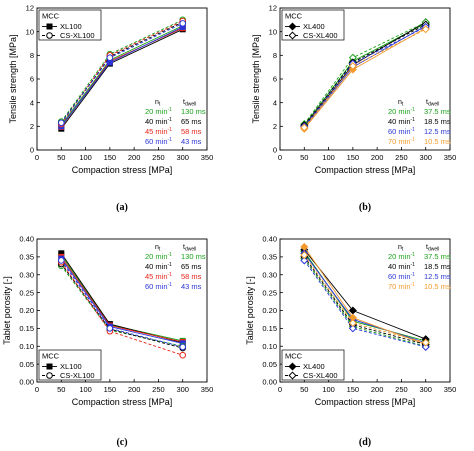  I want to click on header-subscript: t, so click(403, 250).